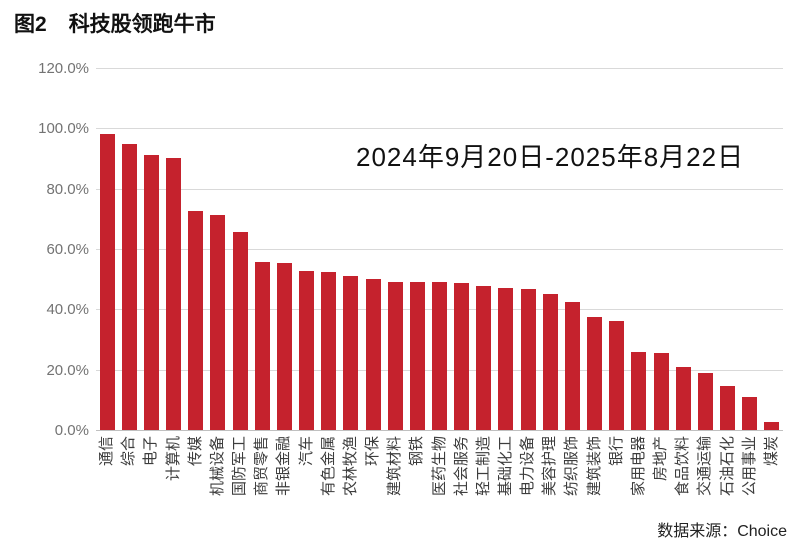 The height and width of the screenshot is (550, 800). Describe the element at coordinates (439, 430) in the screenshot. I see `x-axis-line` at that location.